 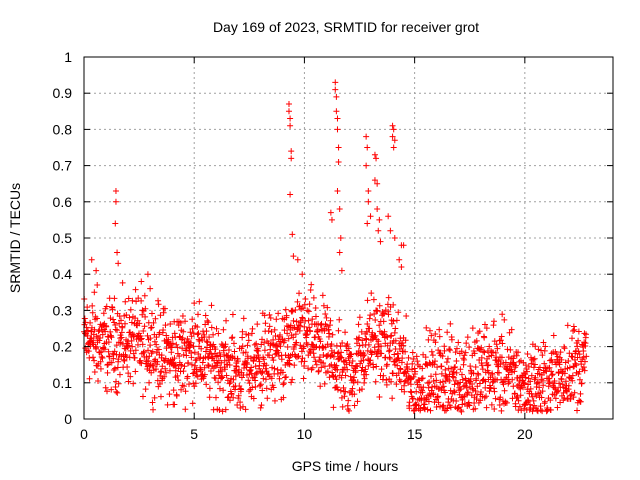 What do you see at coordinates (63, 274) in the screenshot?
I see `y-tick-label: 0.4` at bounding box center [63, 274].